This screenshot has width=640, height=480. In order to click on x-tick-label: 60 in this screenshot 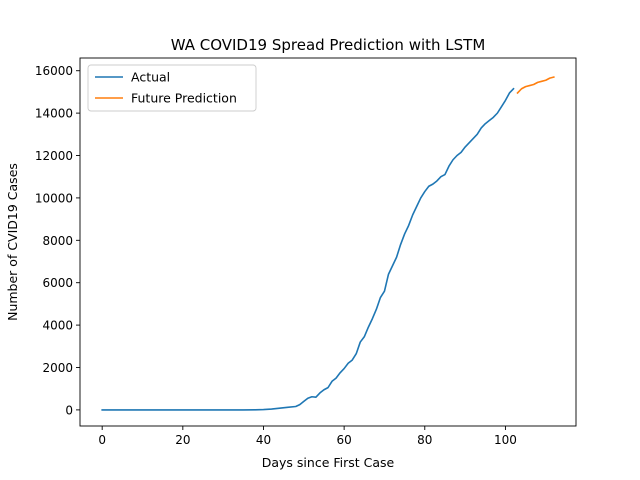, I will do `click(343, 440)`.